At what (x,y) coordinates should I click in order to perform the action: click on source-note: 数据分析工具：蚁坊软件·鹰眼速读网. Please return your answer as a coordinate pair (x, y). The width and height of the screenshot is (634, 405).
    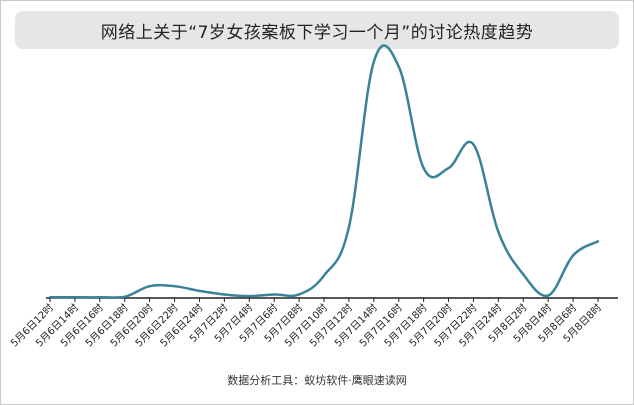
    Looking at the image, I should click on (317, 380).